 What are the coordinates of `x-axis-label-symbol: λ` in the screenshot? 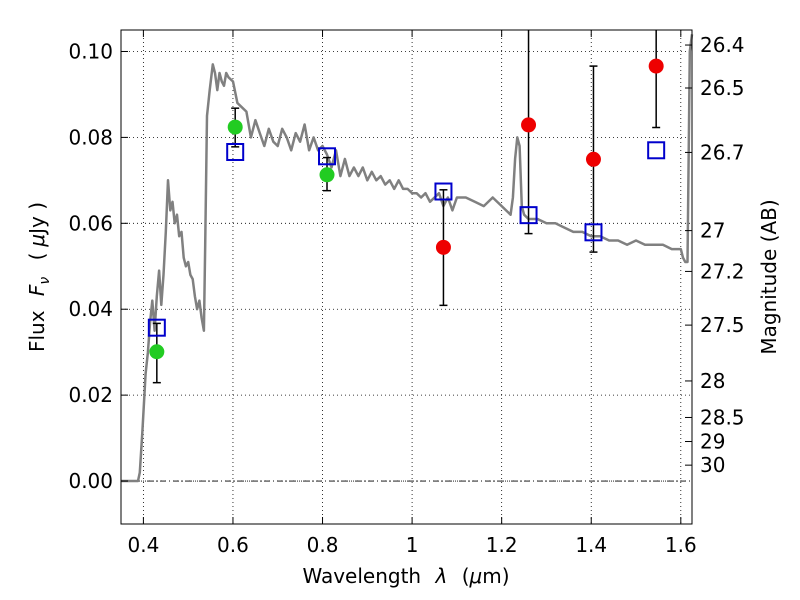 It's located at (440, 576).